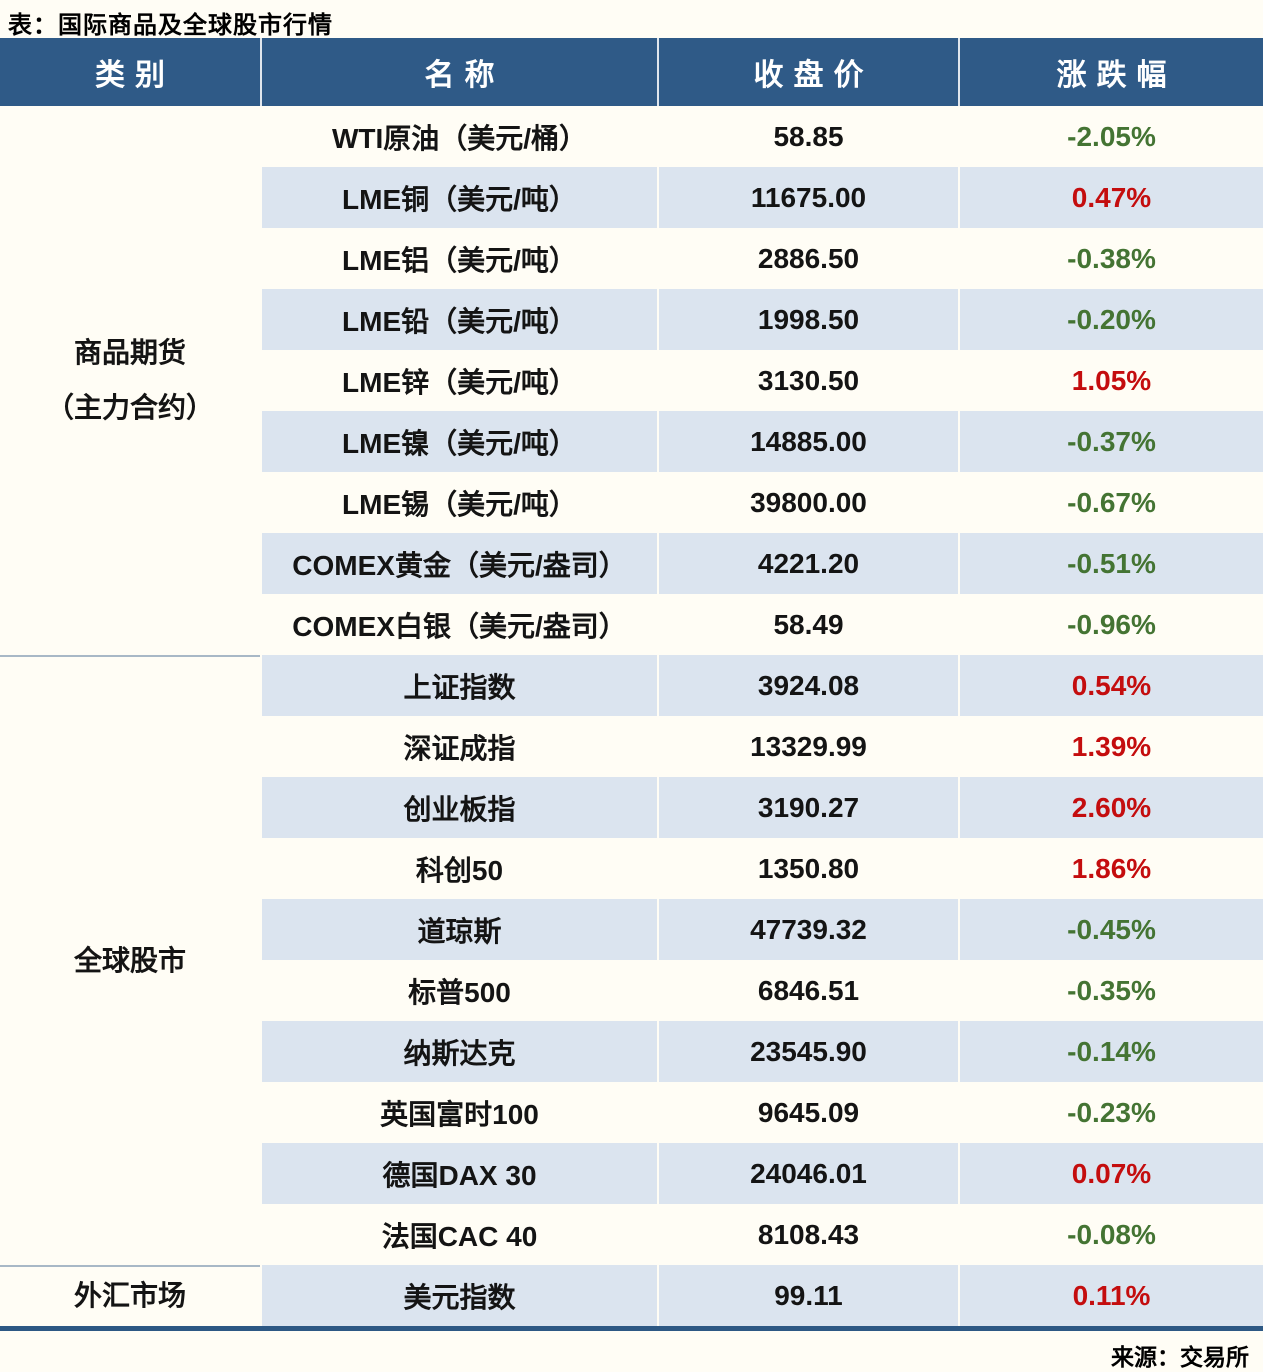 The height and width of the screenshot is (1372, 1263). Describe the element at coordinates (1110, 320) in the screenshot. I see `change-cell: -0.20%` at that location.